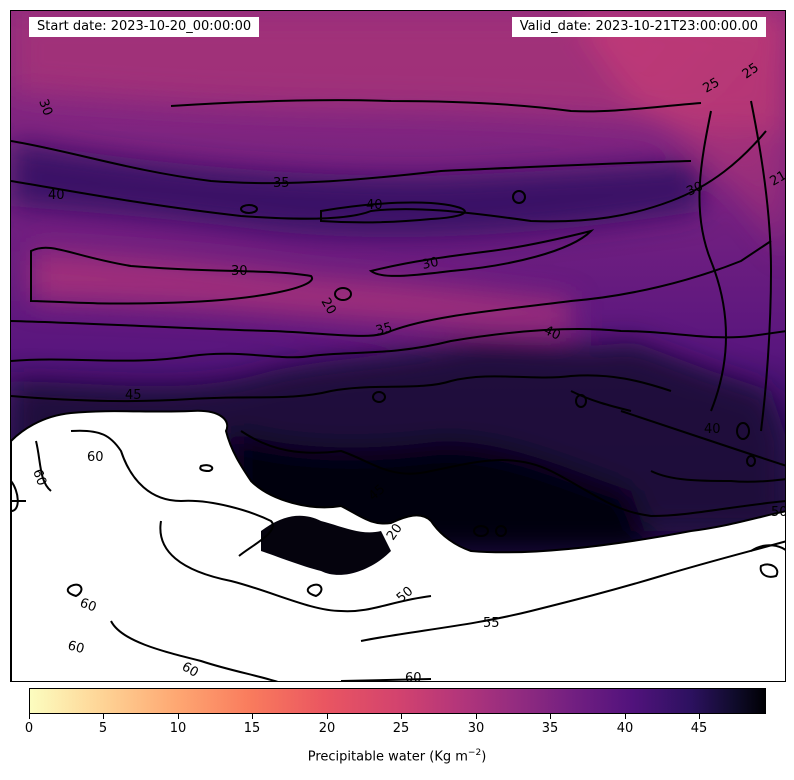  I want to click on colorbar-title: Precipitable water (Kg m−2), so click(397, 756).